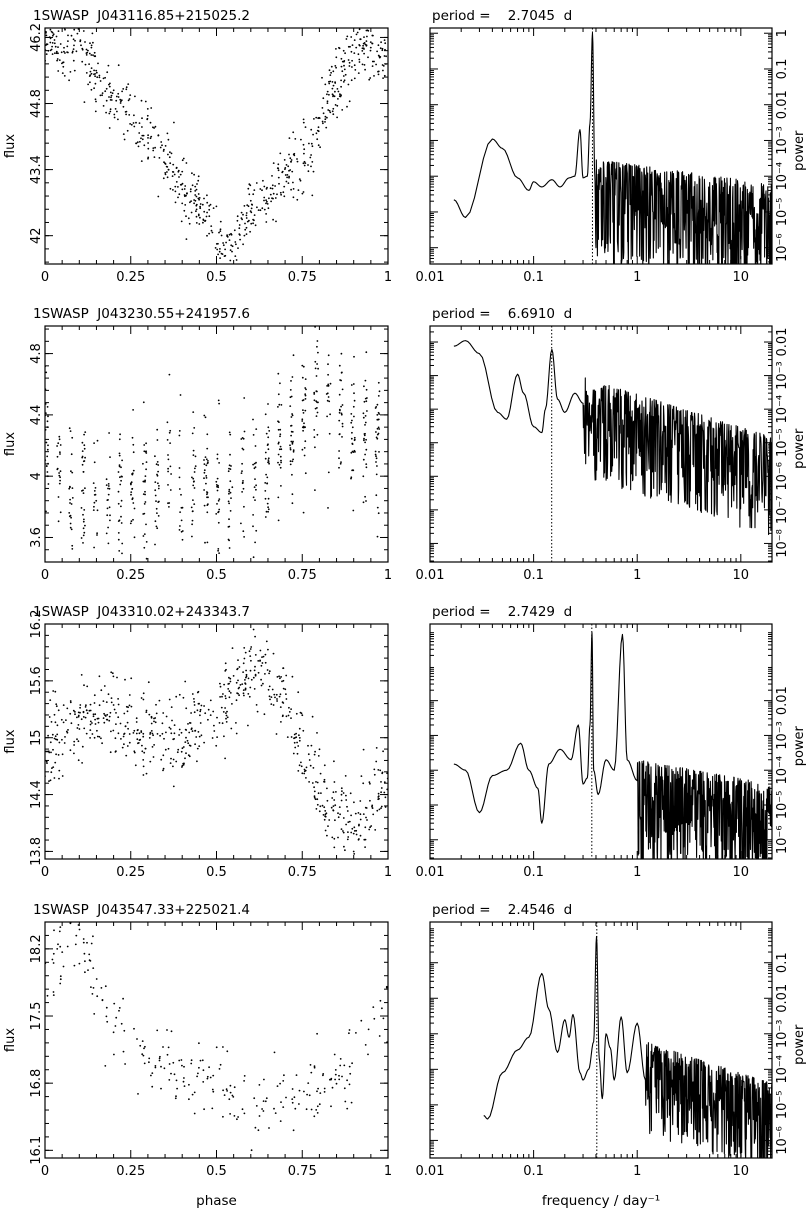  What do you see at coordinates (216, 1201) in the screenshot?
I see `x-axis-label: phase` at bounding box center [216, 1201].